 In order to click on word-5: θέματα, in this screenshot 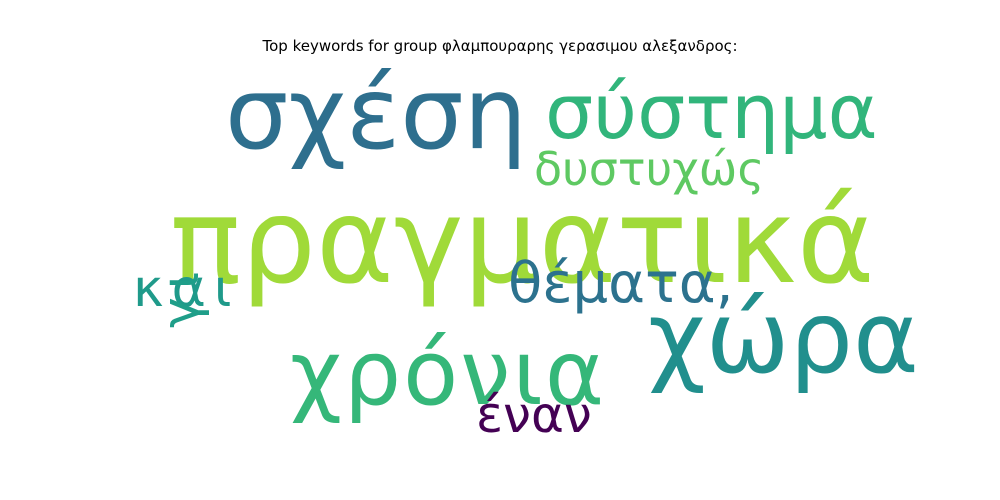, I will do `click(621, 283)`.